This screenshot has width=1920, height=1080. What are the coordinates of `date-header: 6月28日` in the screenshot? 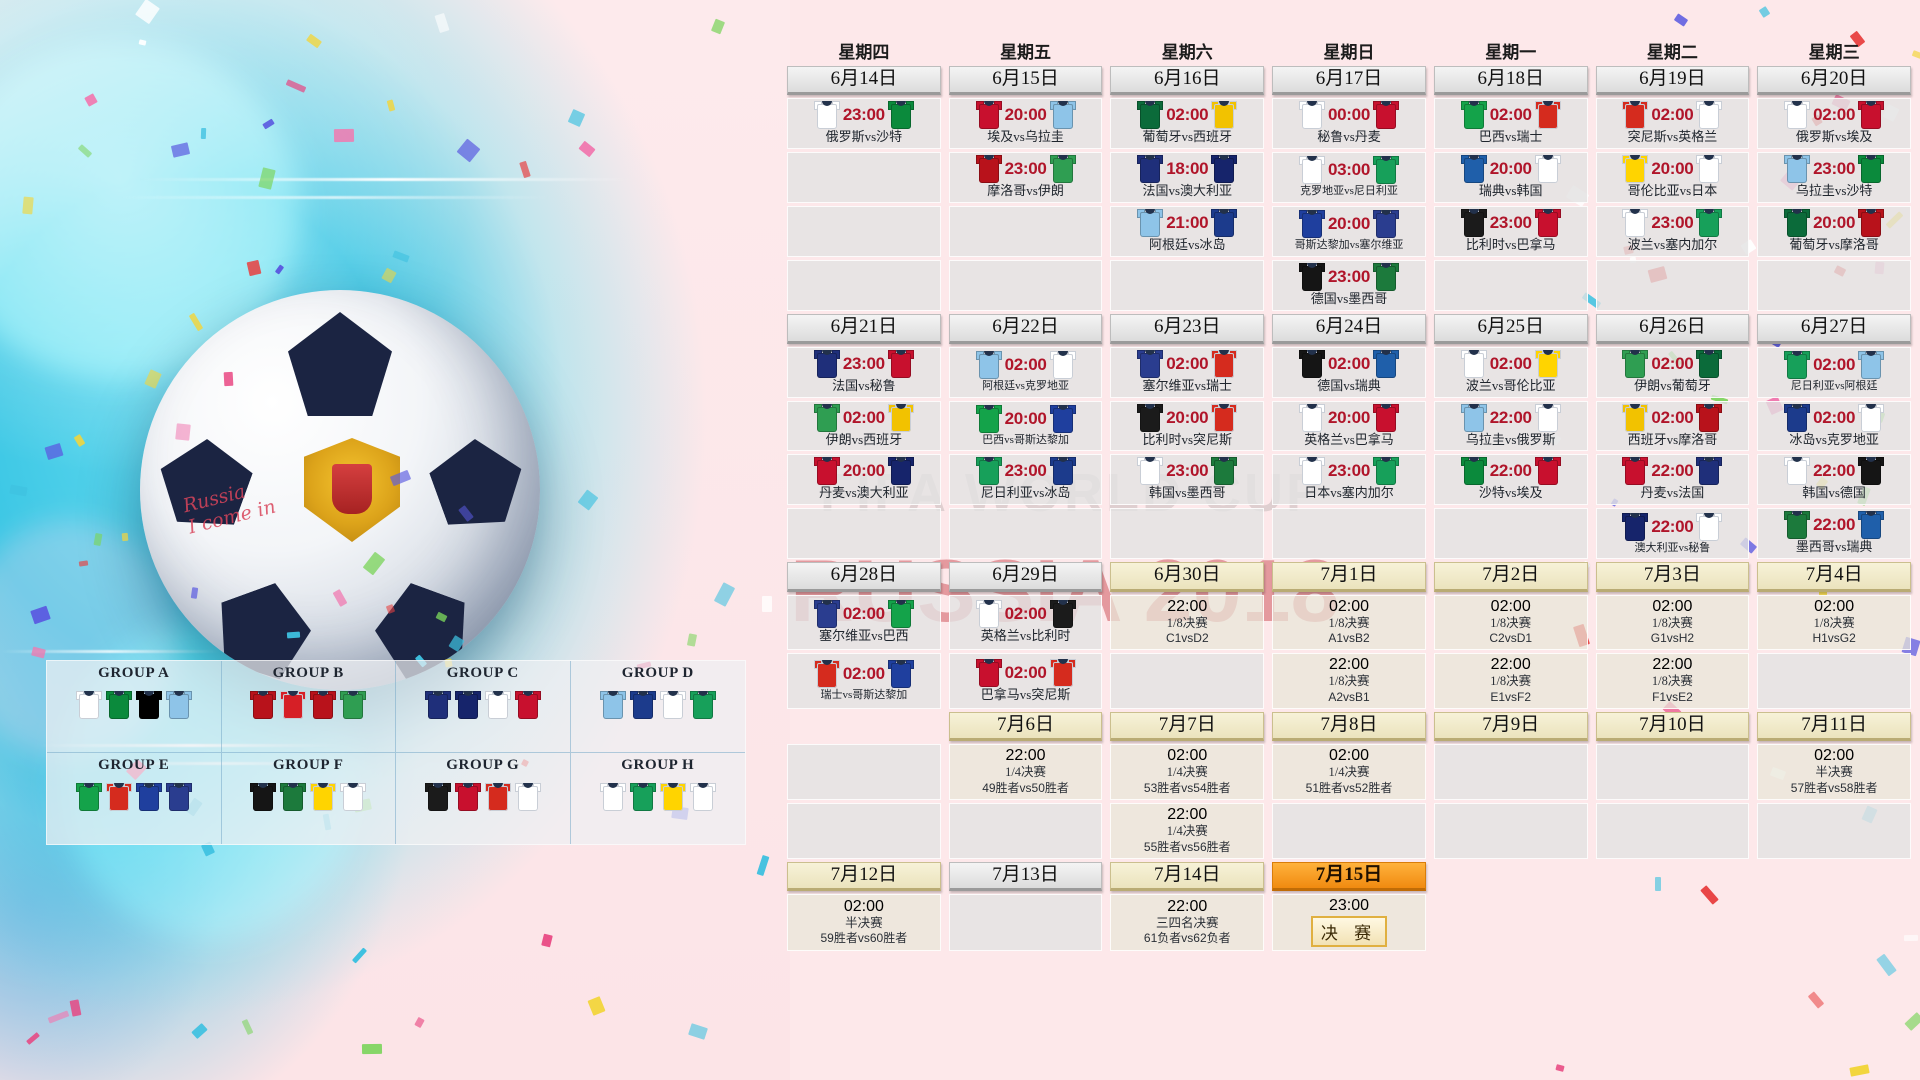 It's located at (864, 577).